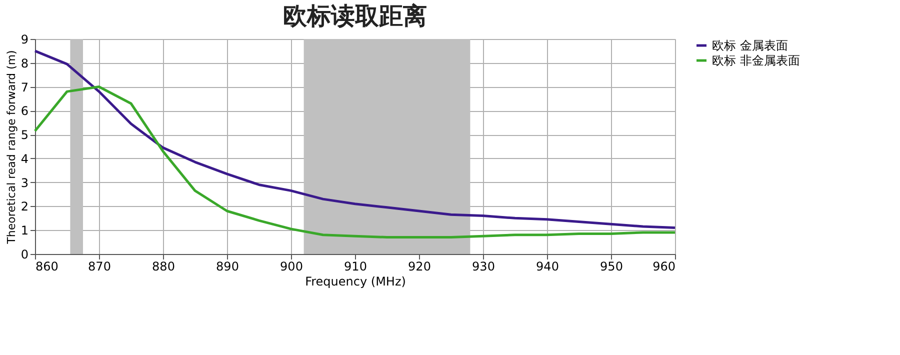 This screenshot has height=355, width=900. What do you see at coordinates (24, 111) in the screenshot?
I see `y-tick-label: 6` at bounding box center [24, 111].